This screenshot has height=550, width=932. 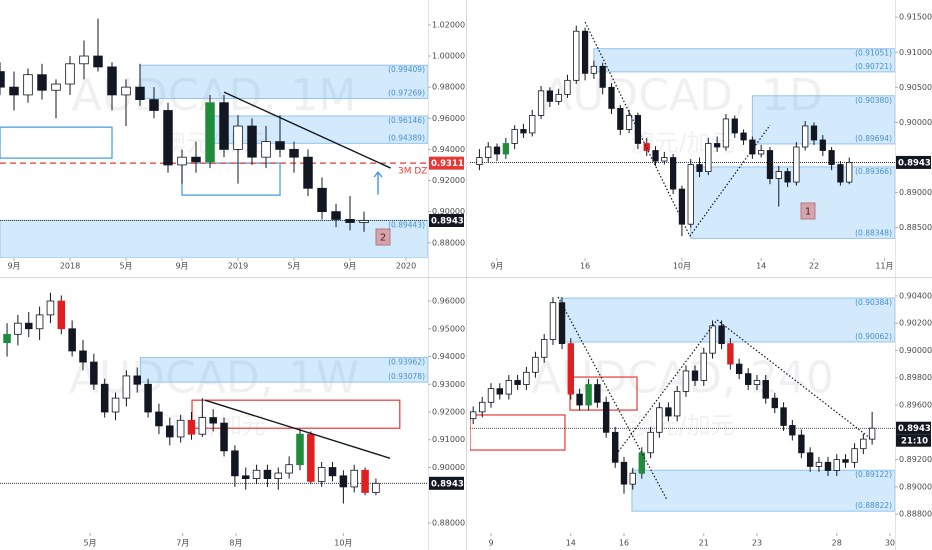 I want to click on y-tick-label: 0.90000, so click(x=448, y=211).